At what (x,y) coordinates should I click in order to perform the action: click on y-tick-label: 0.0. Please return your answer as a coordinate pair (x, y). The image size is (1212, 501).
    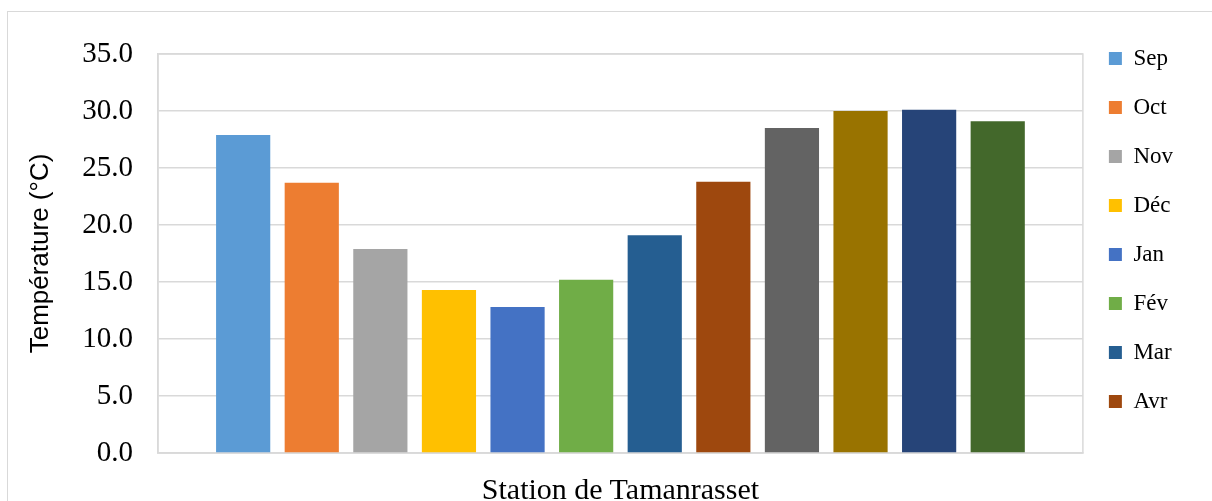
    Looking at the image, I should click on (114, 450).